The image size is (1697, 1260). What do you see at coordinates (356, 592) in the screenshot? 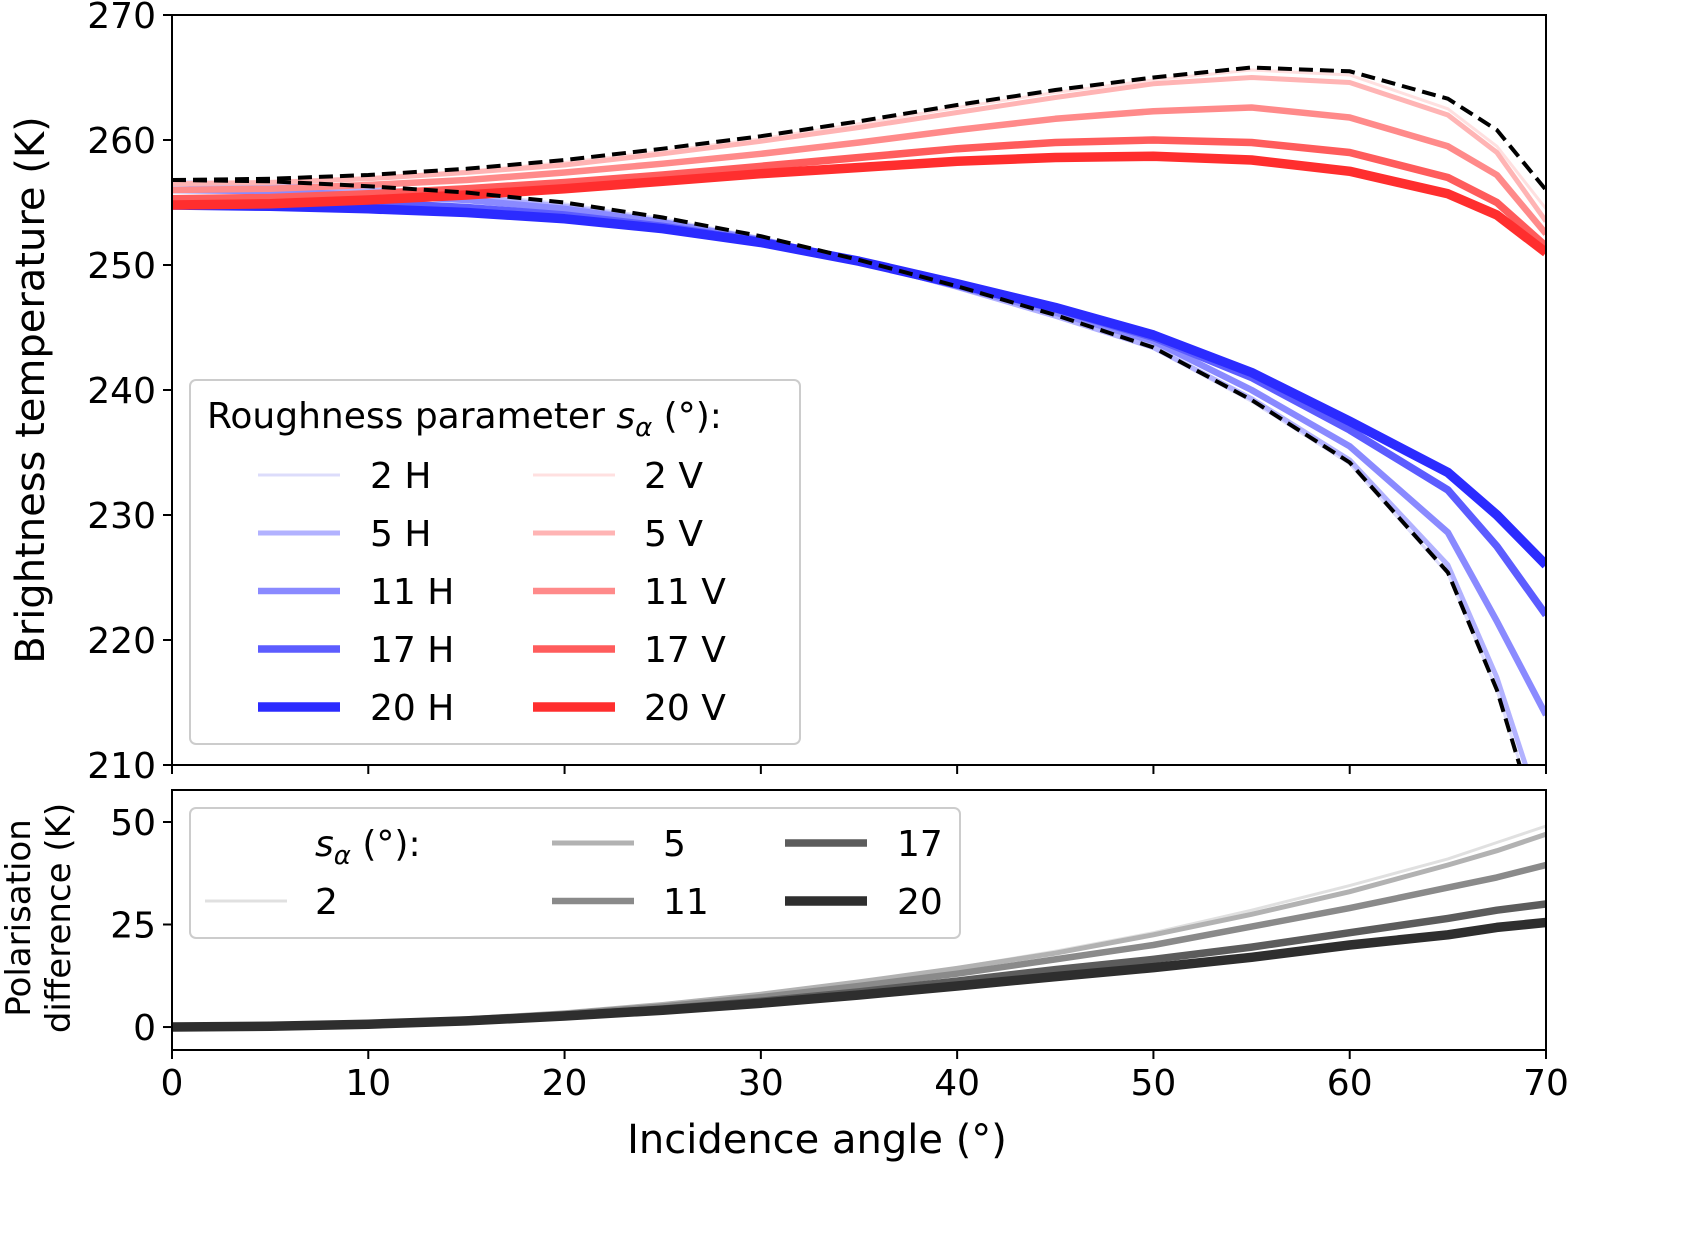
I see `legend-item-11-H: 11 H` at bounding box center [356, 592].